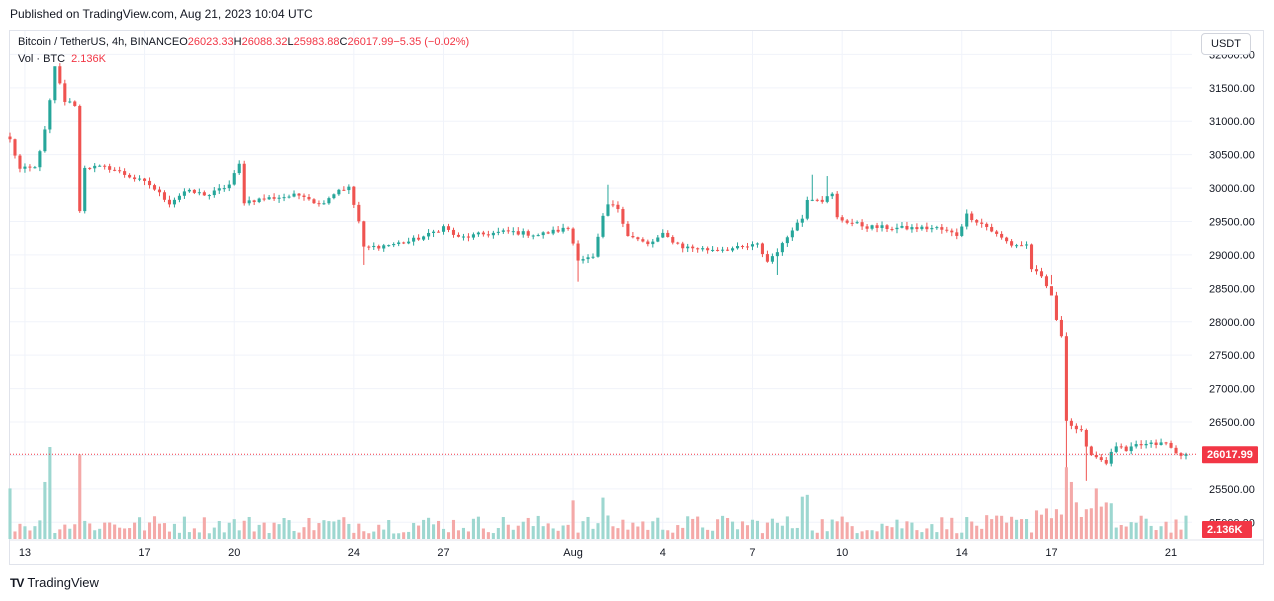  I want to click on tradingview-brand: TV TradingView, so click(54, 582).